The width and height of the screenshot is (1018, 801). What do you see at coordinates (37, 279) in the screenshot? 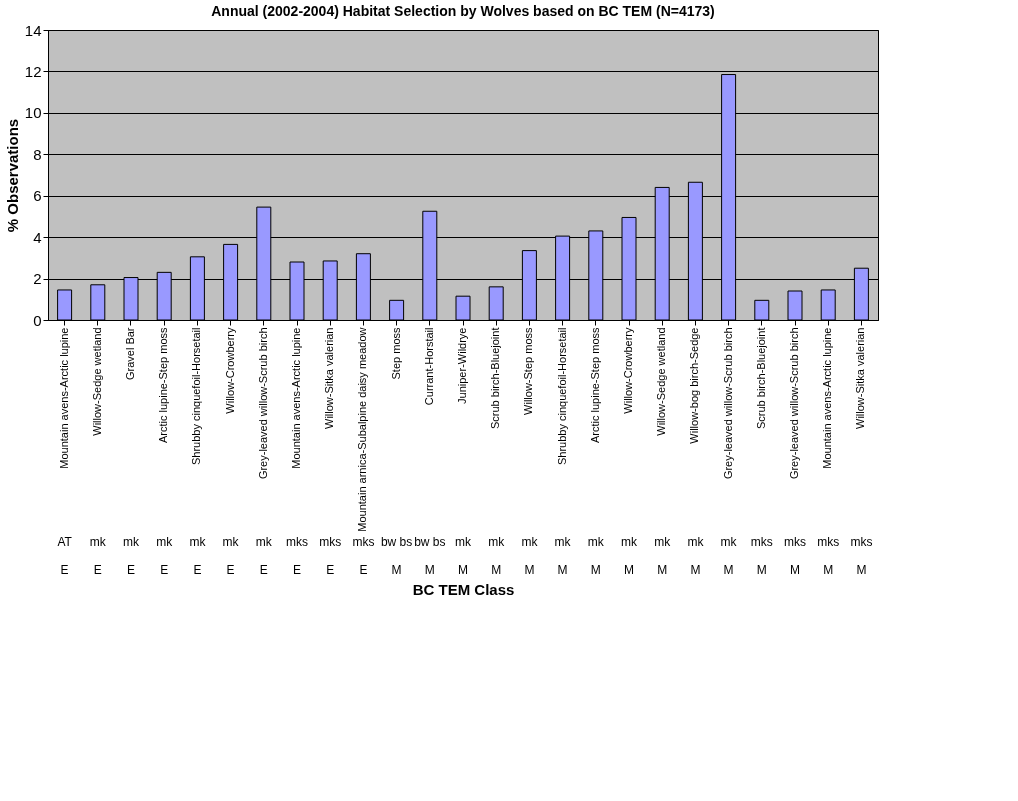
I see `y-tick-label: 2` at bounding box center [37, 279].